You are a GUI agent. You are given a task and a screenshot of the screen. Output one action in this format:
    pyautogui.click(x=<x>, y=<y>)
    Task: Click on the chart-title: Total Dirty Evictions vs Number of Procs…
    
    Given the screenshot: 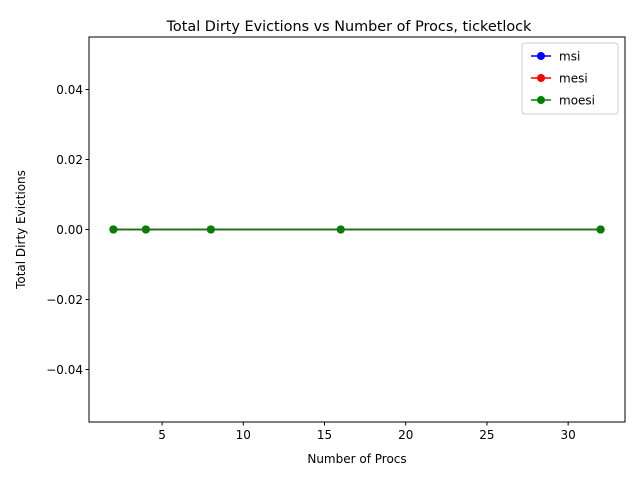 What is the action you would take?
    pyautogui.click(x=349, y=27)
    